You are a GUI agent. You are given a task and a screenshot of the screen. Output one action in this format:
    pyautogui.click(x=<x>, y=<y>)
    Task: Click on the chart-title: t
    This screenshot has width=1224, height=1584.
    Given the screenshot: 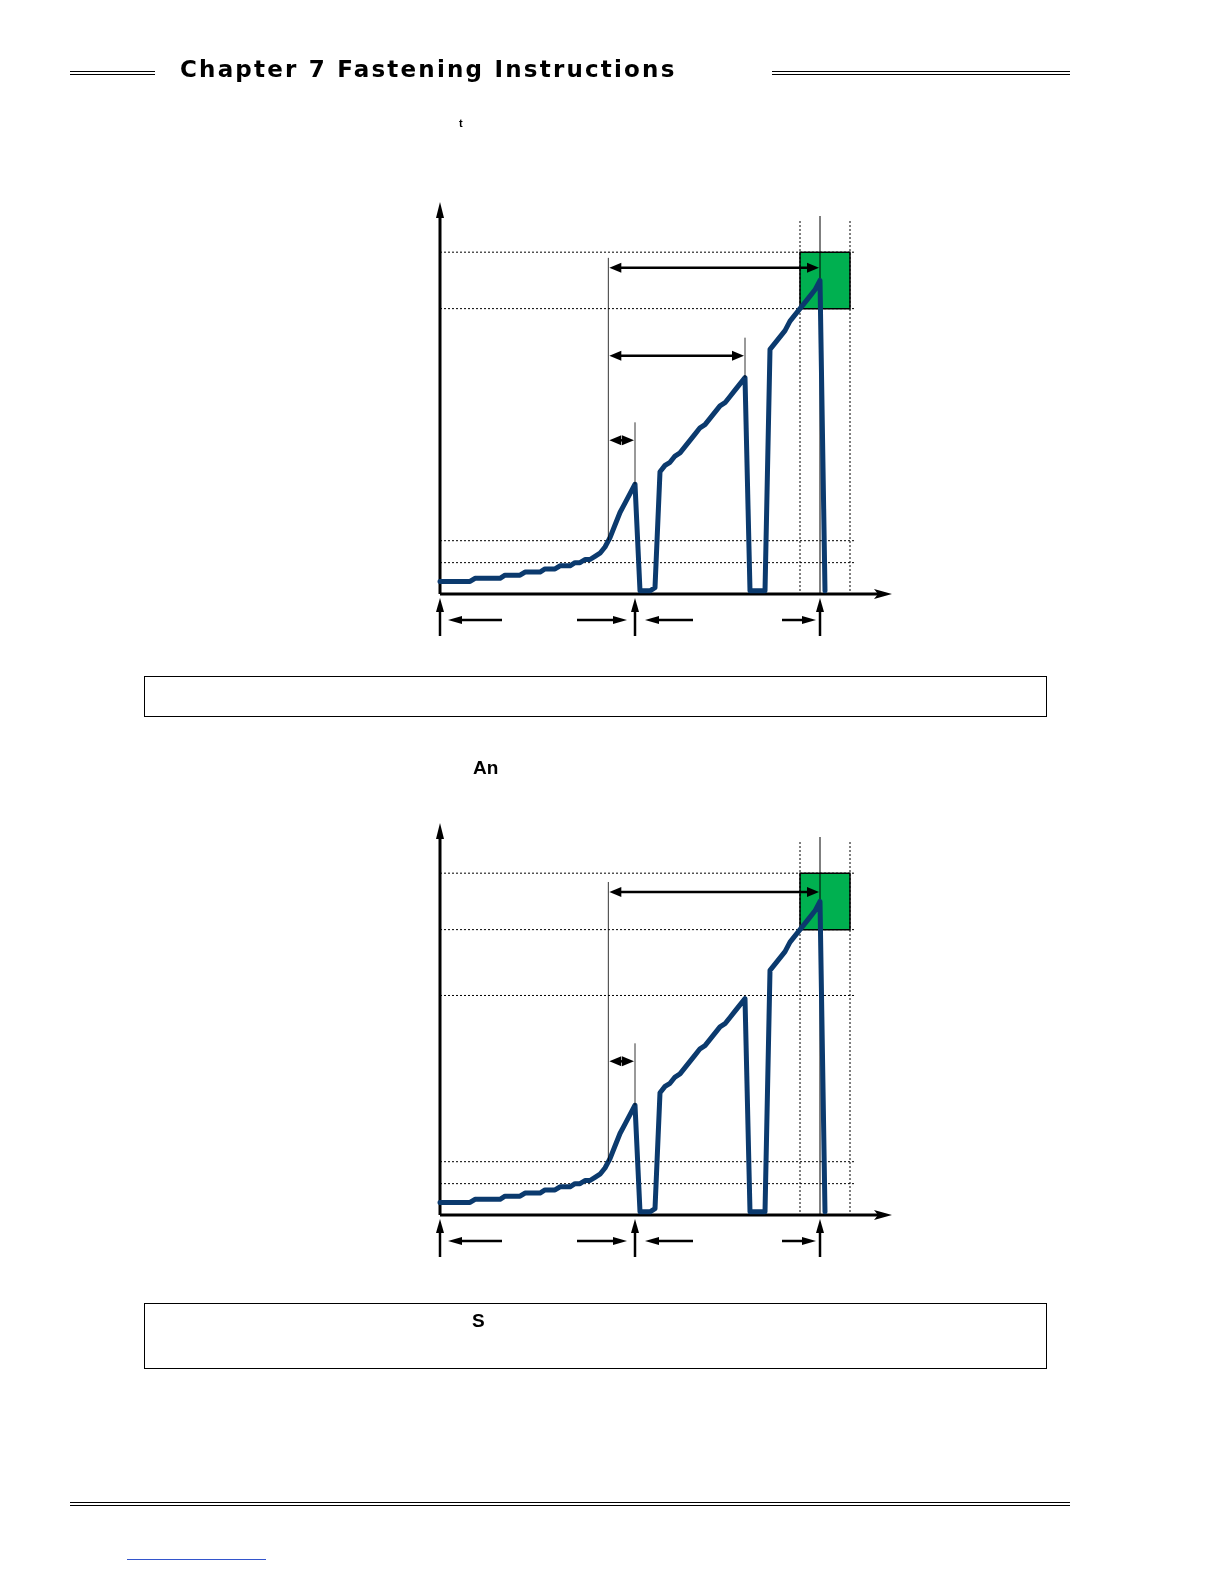 What is the action you would take?
    pyautogui.click(x=461, y=123)
    